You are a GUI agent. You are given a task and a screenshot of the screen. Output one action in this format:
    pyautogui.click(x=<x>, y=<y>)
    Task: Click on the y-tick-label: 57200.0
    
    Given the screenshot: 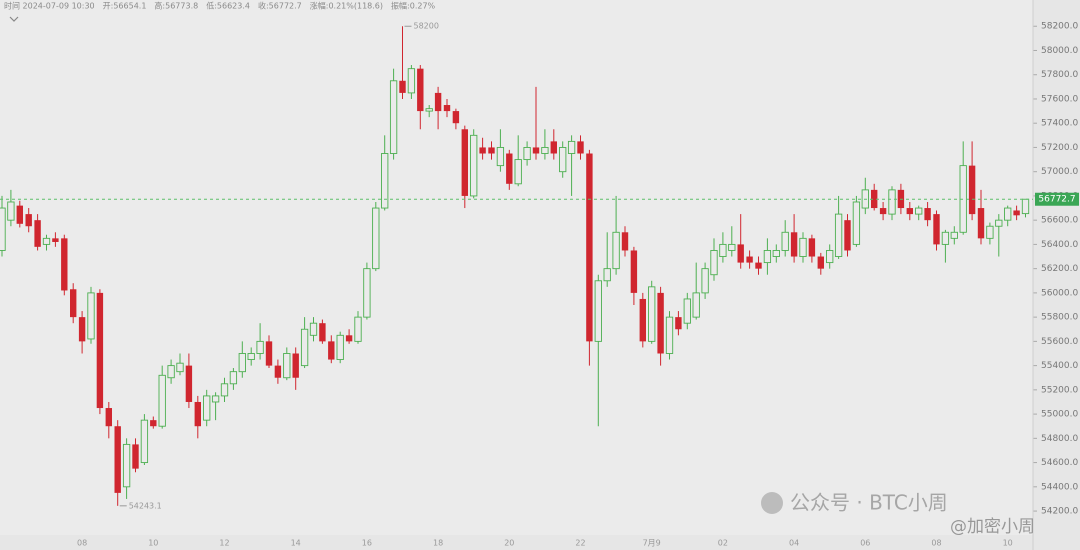 What is the action you would take?
    pyautogui.click(x=1059, y=148)
    